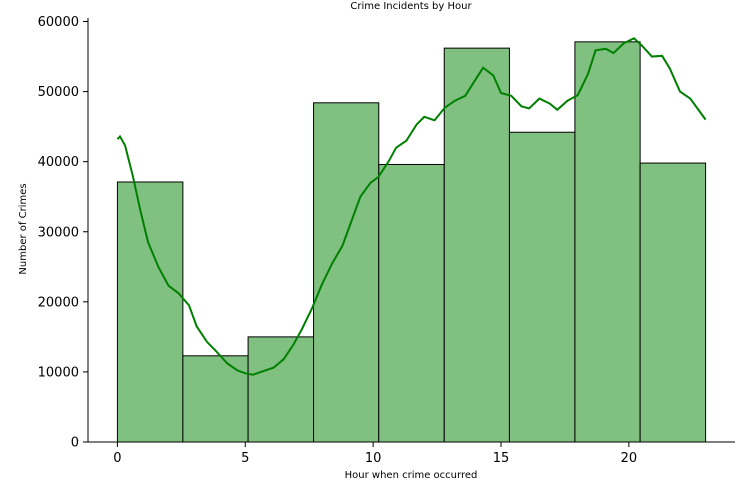 This screenshot has height=500, width=750. I want to click on x-axis-title: Hour when crime occurred, so click(411, 475).